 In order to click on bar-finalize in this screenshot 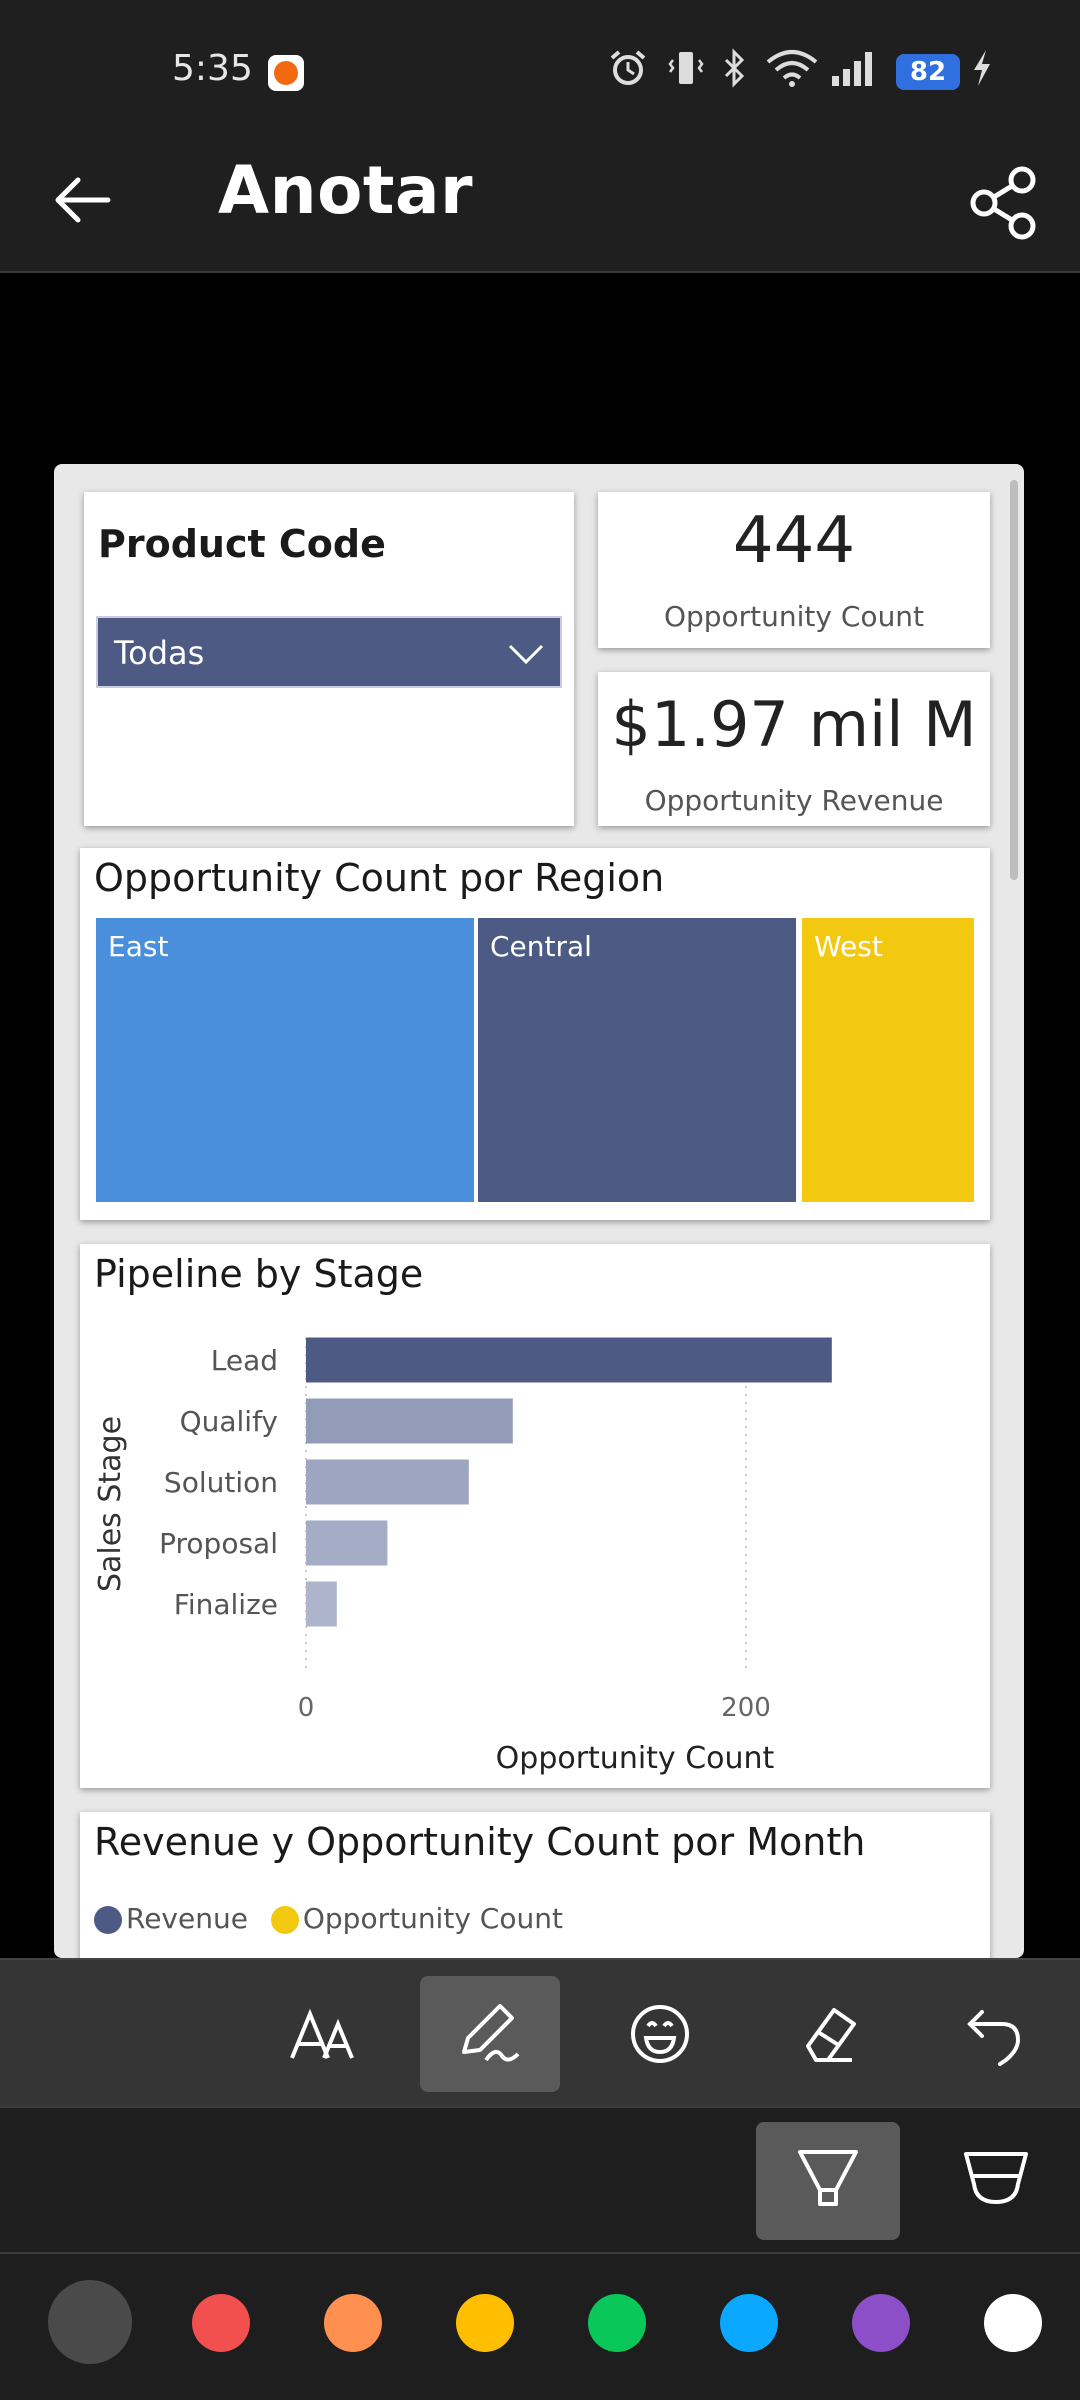, I will do `click(321, 1604)`.